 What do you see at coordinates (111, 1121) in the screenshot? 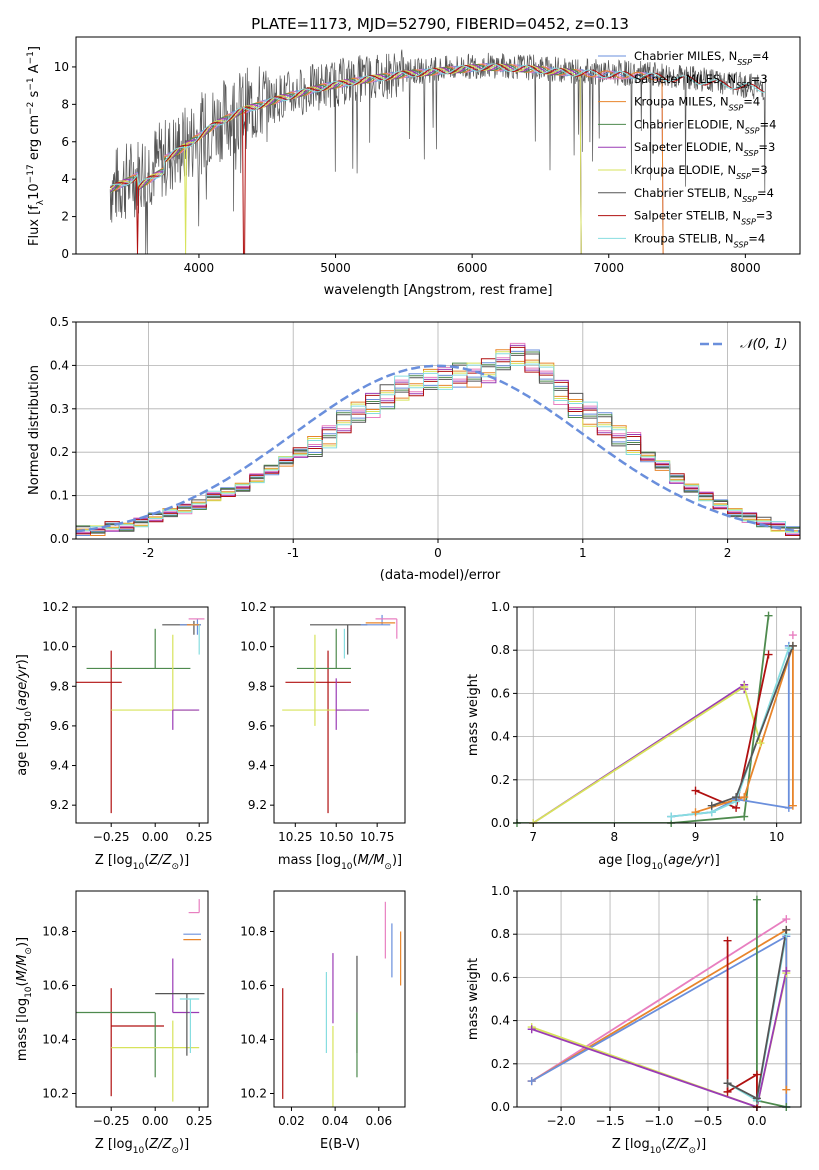
I see `x-tick-label: −0.25` at bounding box center [111, 1121].